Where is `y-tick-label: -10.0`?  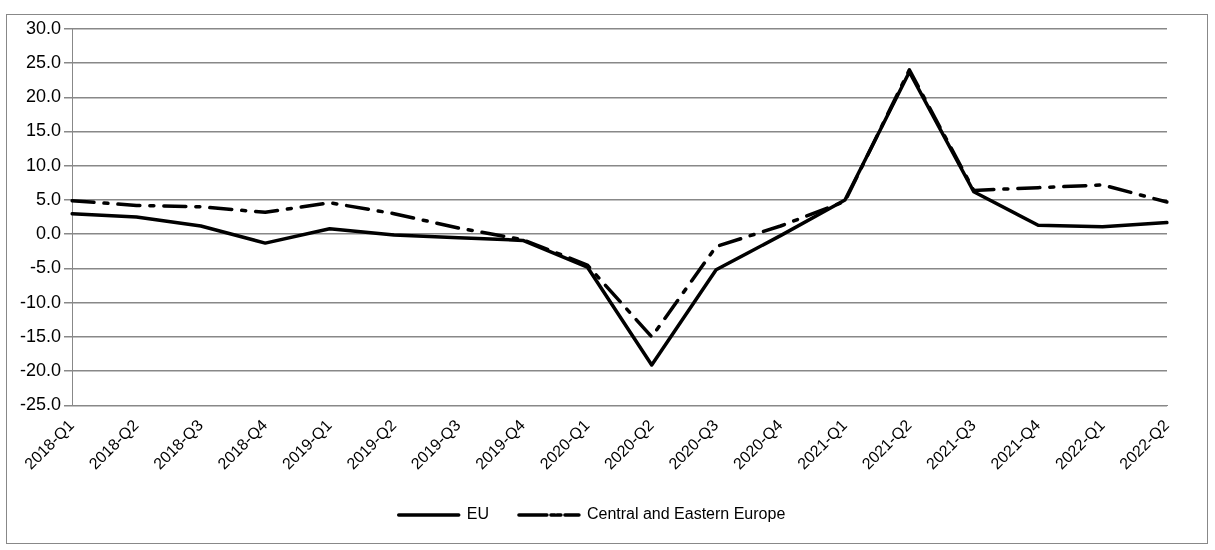 y-tick-label: -10.0 is located at coordinates (41, 301).